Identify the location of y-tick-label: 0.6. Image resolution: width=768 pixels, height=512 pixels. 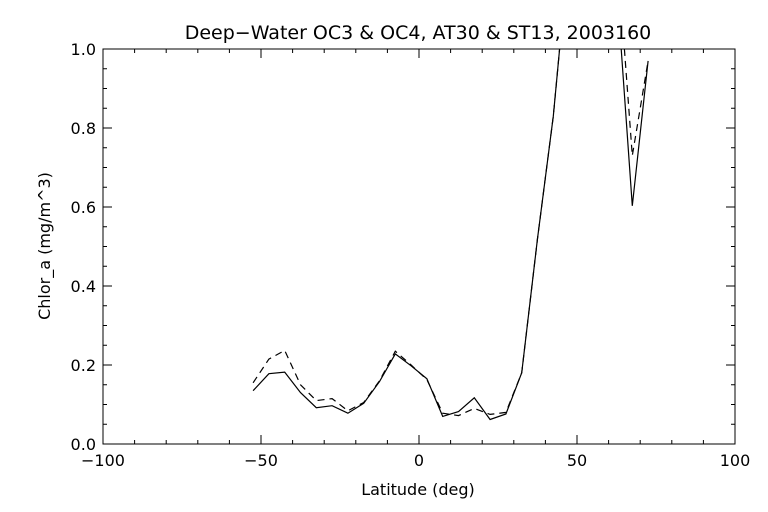
(83, 207).